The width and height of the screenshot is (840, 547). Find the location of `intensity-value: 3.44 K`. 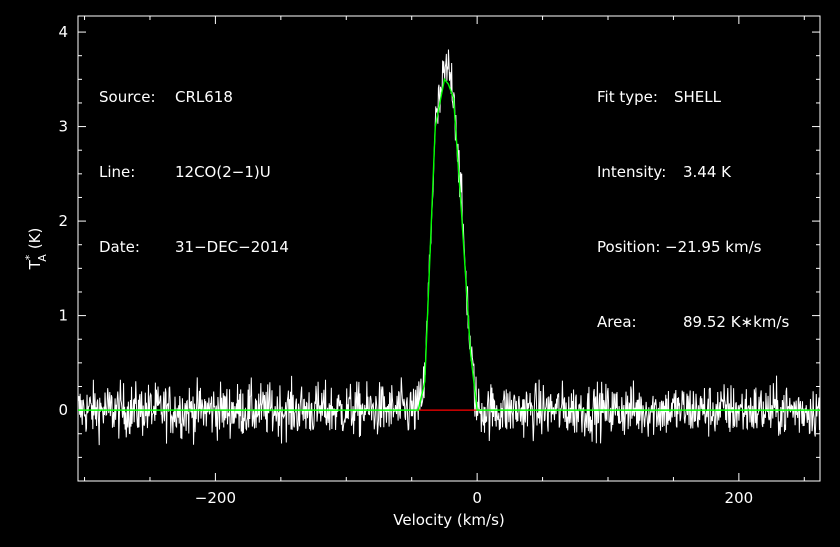

intensity-value: 3.44 K is located at coordinates (707, 172).